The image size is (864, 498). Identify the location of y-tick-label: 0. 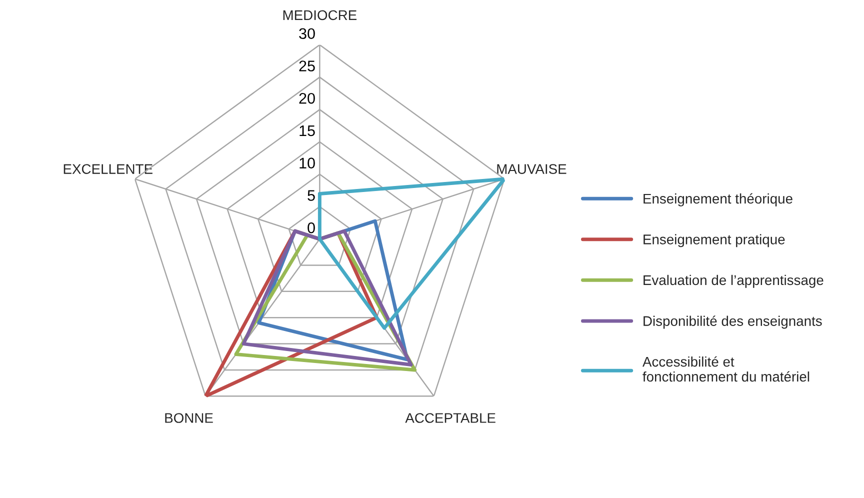
(311, 228).